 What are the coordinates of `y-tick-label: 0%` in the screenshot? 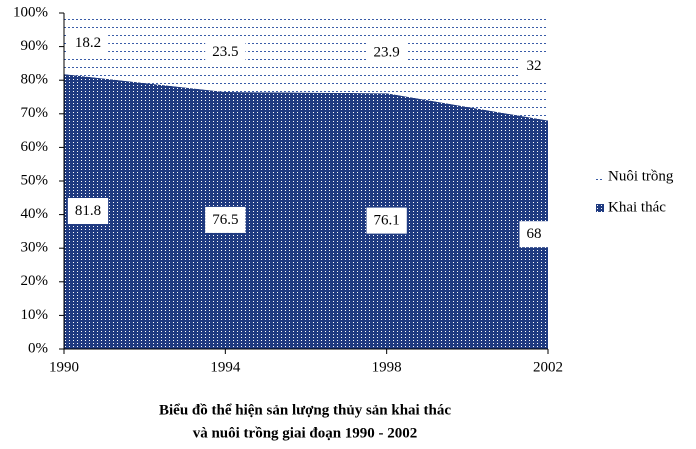 It's located at (38, 348).